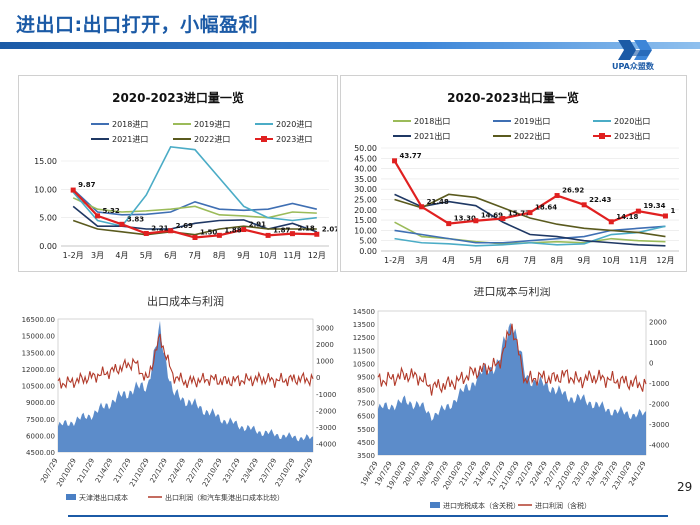 This screenshot has width=700, height=525. What do you see at coordinates (365, 169) in the screenshot?
I see `y-tick-label: 40.00` at bounding box center [365, 169].